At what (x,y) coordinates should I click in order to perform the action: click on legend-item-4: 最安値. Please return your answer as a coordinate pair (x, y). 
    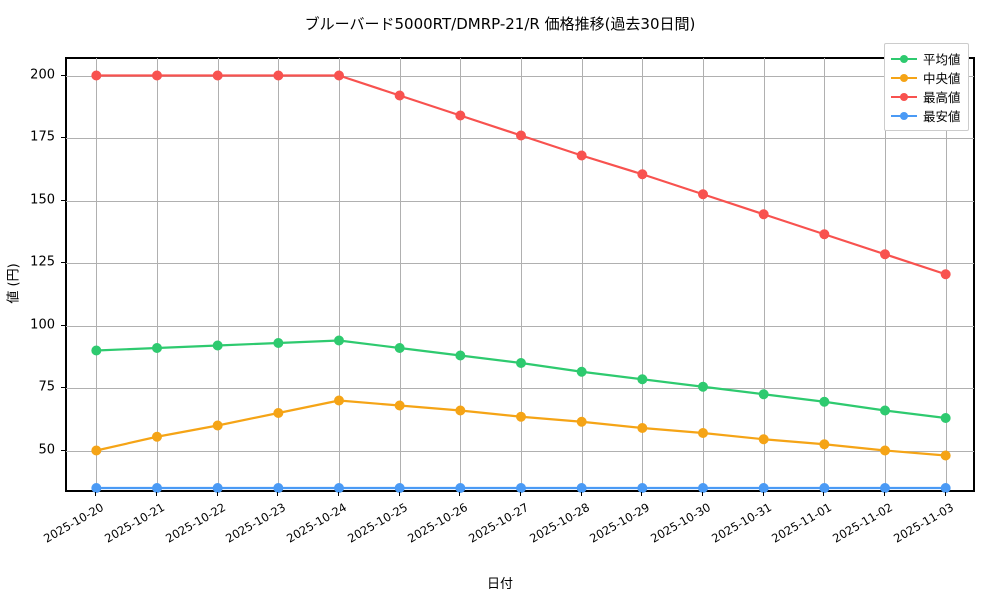
    Looking at the image, I should click on (926, 115).